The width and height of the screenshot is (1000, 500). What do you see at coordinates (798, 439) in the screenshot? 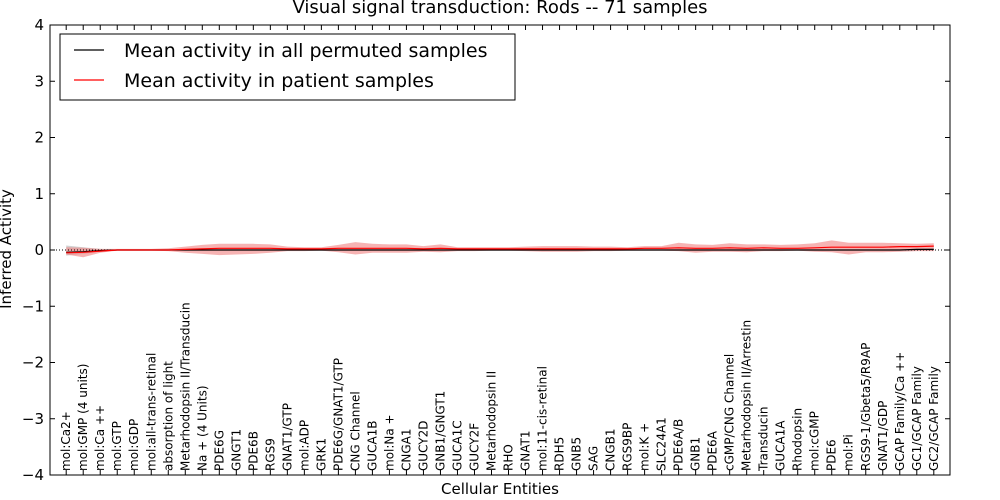
I see `x-tick-label: Rhodopsin` at bounding box center [798, 439].